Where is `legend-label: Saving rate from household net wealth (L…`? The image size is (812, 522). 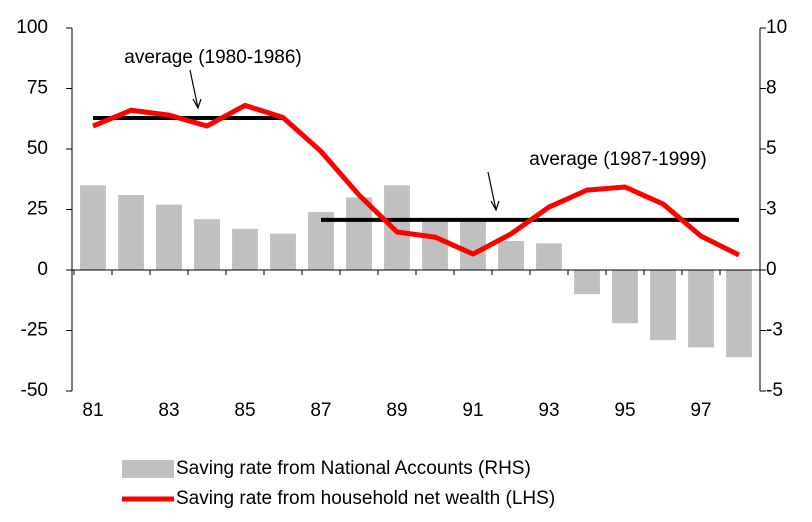
legend-label: Saving rate from household net wealth (L… is located at coordinates (365, 498).